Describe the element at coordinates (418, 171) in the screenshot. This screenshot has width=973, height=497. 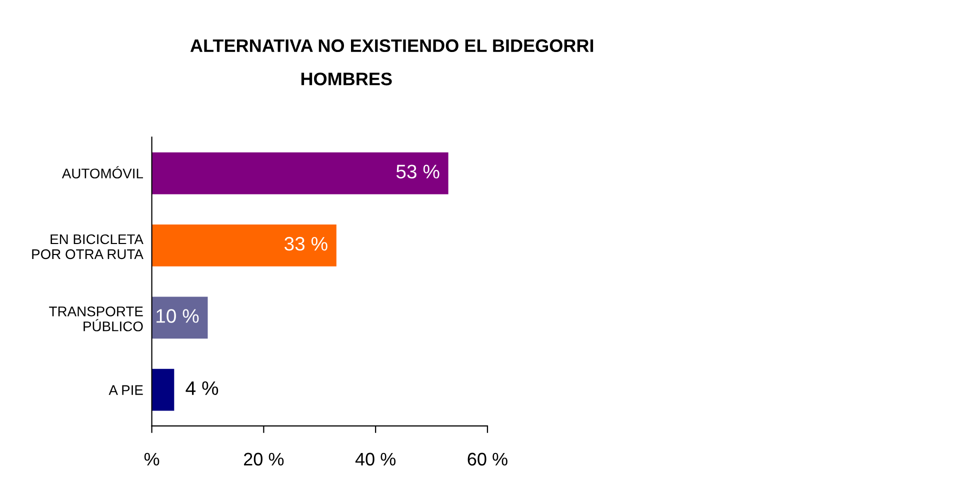
I see `data-label: 53 %` at that location.